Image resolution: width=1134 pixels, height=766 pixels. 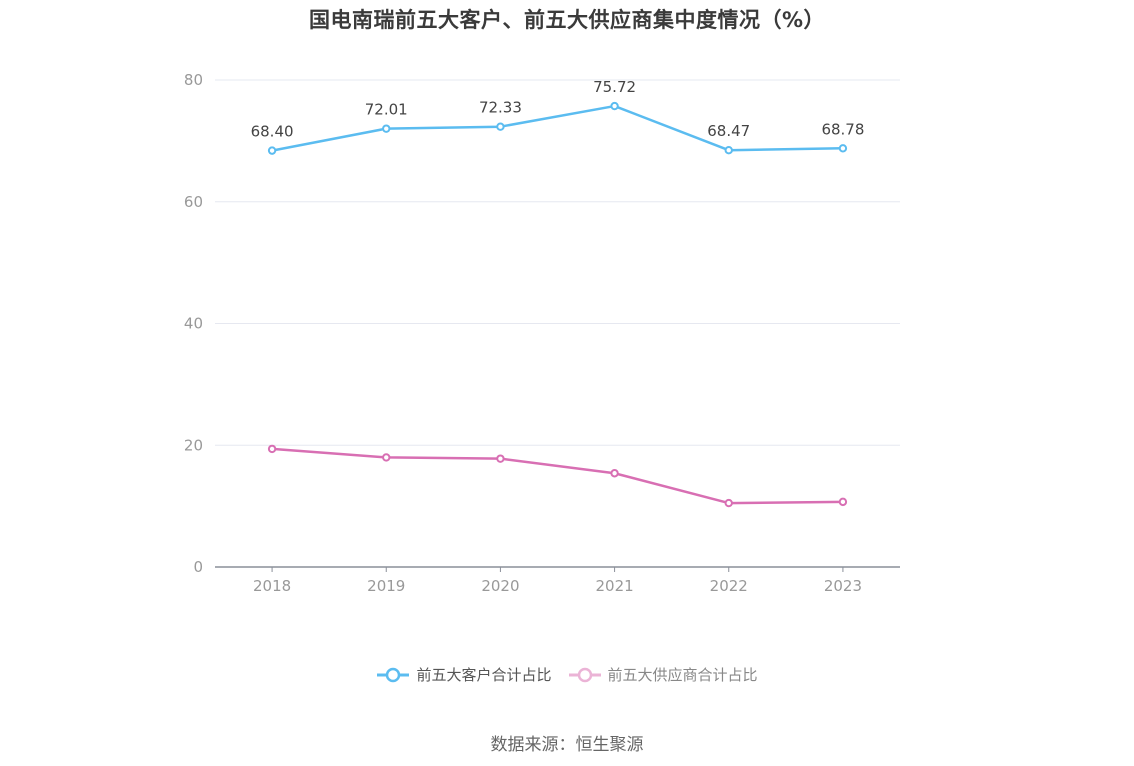 I want to click on legend-item-suppliers: 前五大供应商合计占比, so click(x=663, y=674).